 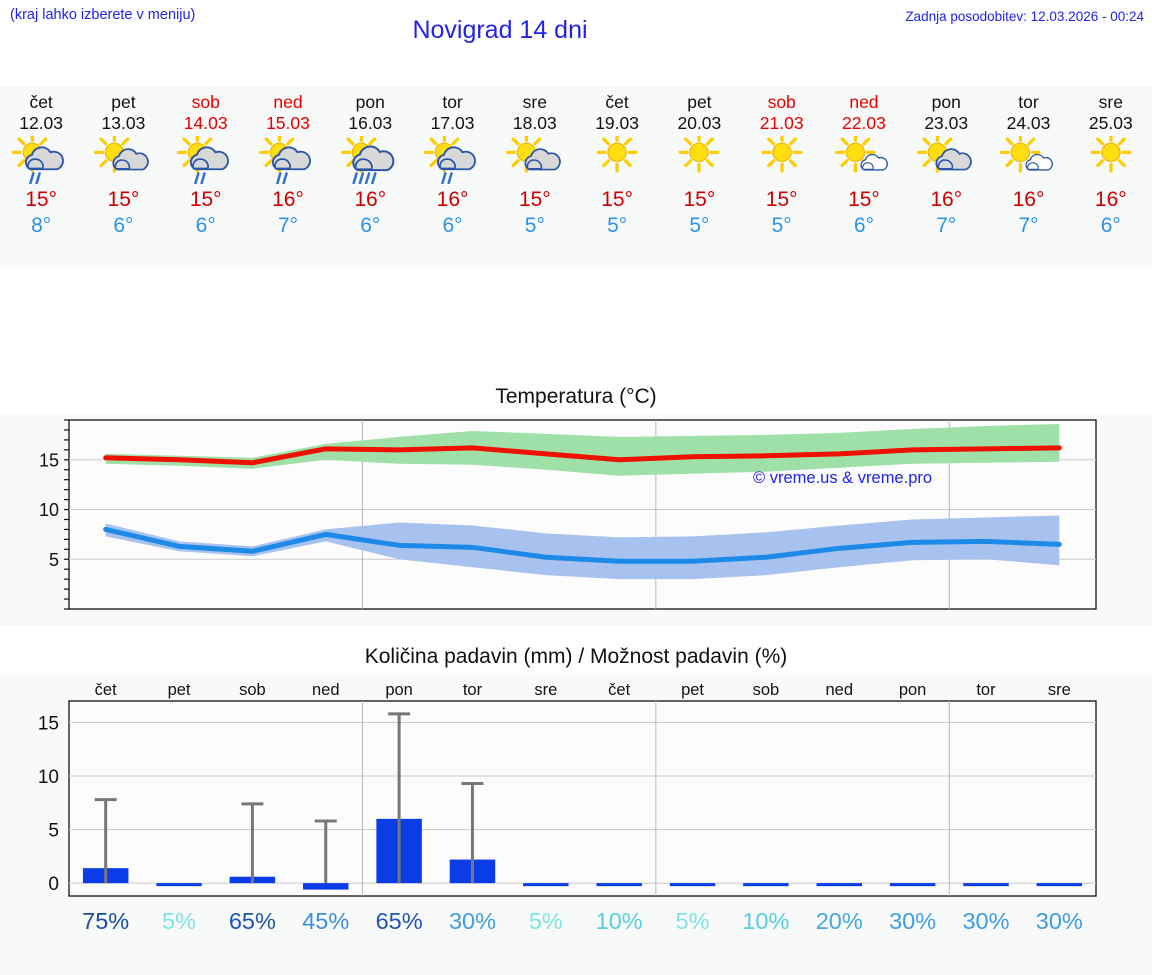 I want to click on precip-probability-10: 20%, so click(x=839, y=921).